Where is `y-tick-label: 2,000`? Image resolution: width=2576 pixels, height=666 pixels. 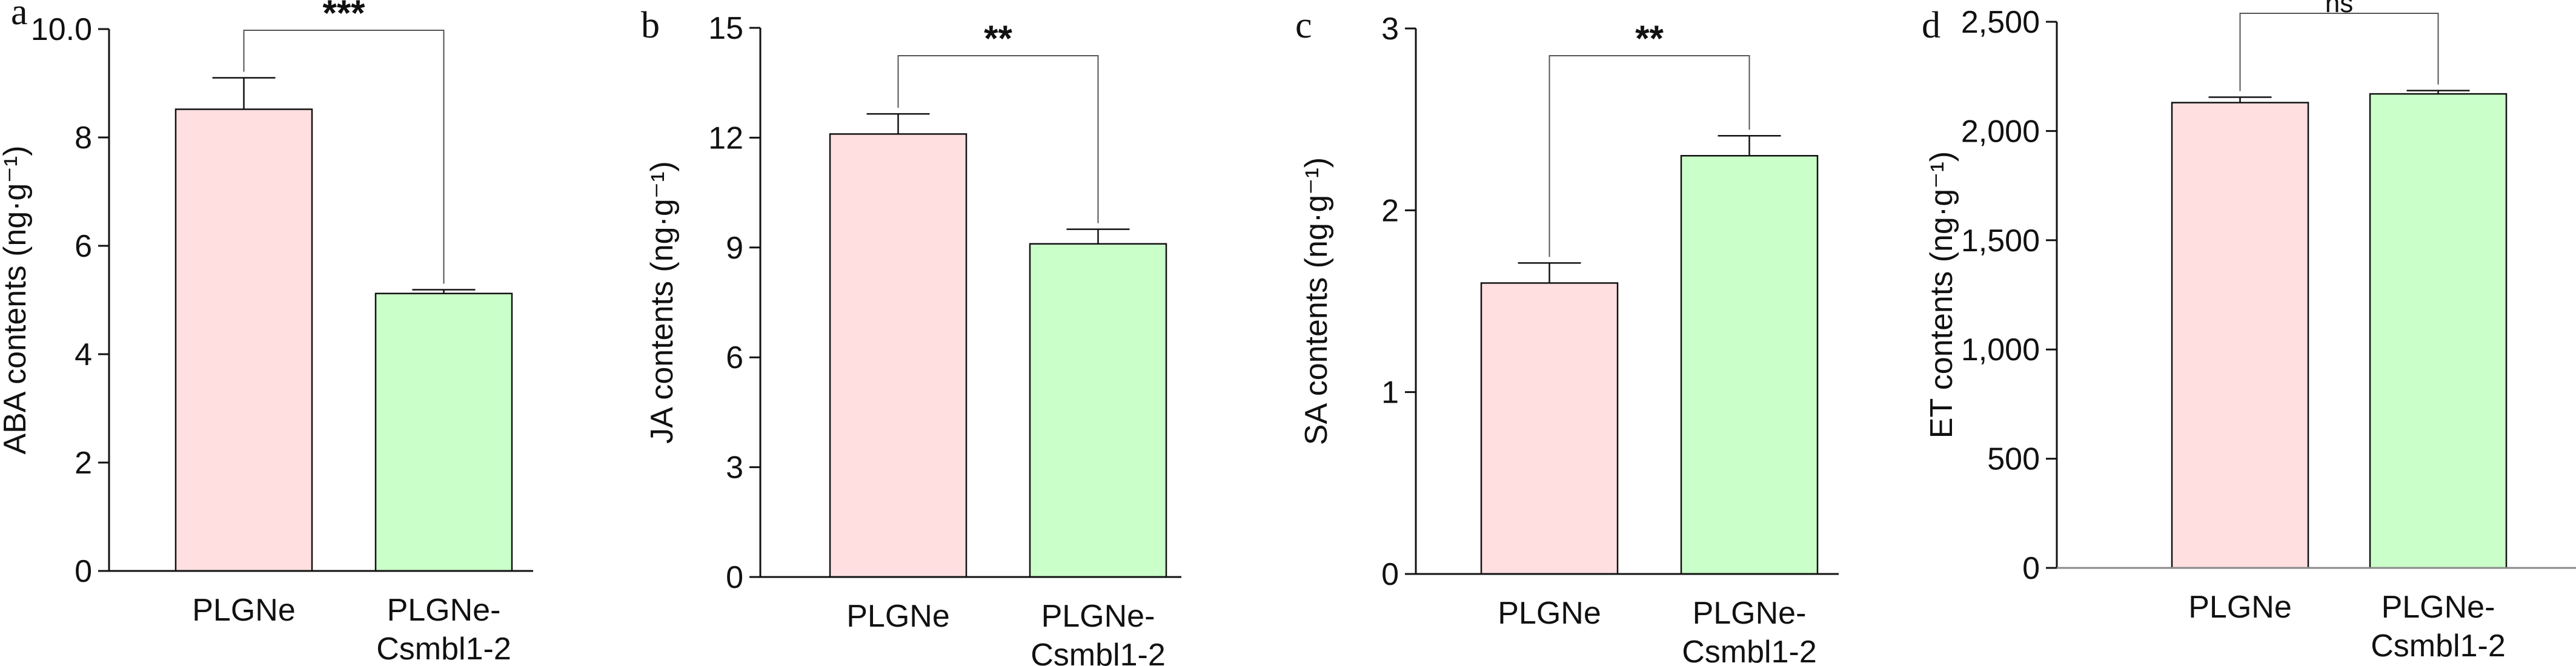
y-tick-label: 2,000 is located at coordinates (2000, 131).